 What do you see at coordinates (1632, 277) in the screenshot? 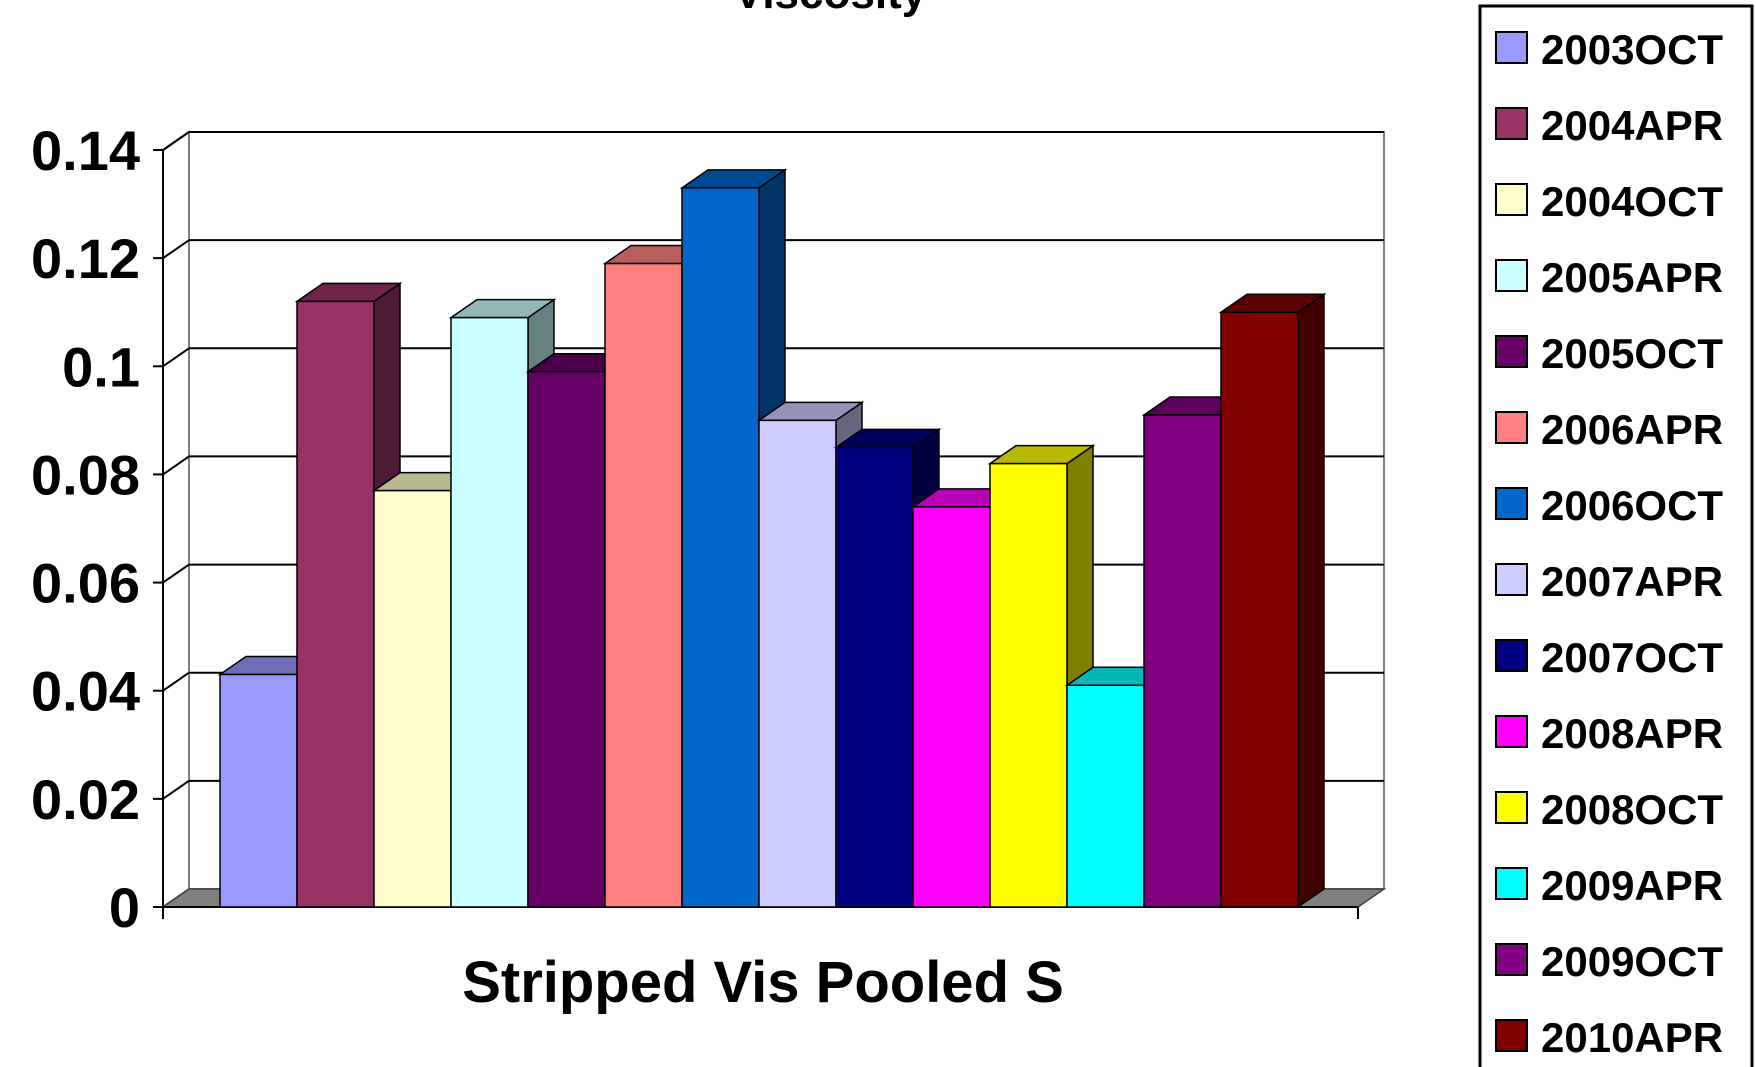
I see `legend-label: 2005APR` at bounding box center [1632, 277].